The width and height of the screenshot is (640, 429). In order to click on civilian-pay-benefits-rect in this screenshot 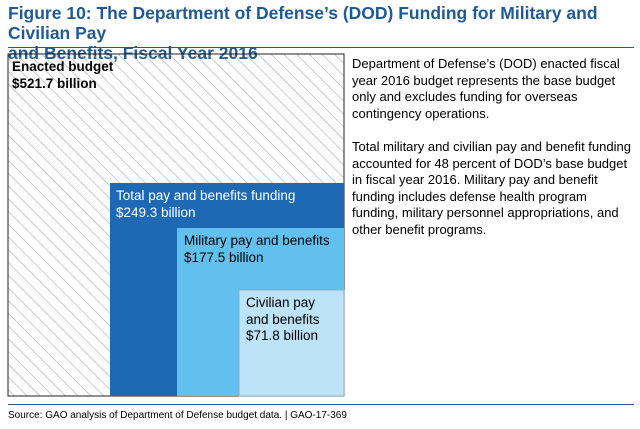, I will do `click(291, 343)`.